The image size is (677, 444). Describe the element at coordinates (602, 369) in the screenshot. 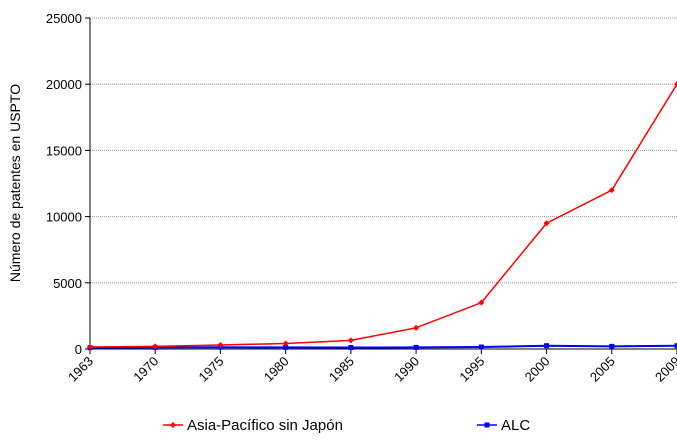

I see `x-tick-label: 2005` at that location.